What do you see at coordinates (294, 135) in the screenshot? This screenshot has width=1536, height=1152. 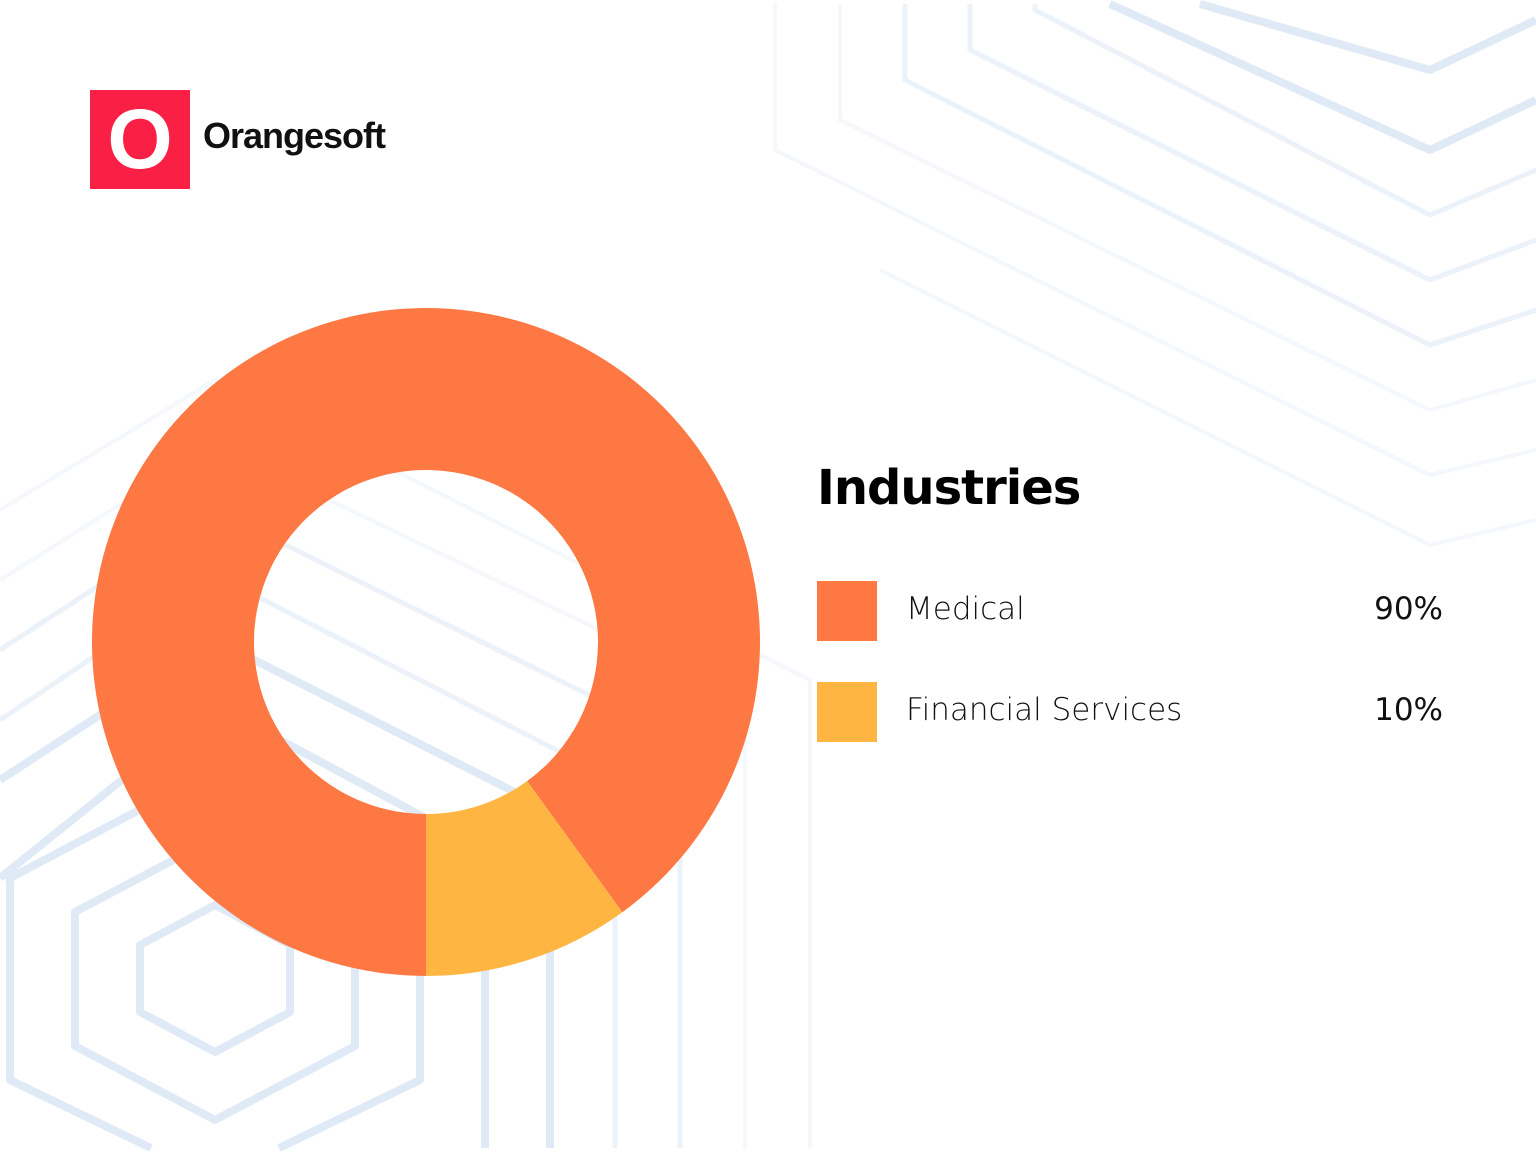 I see `logo-text: Orangesoft` at bounding box center [294, 135].